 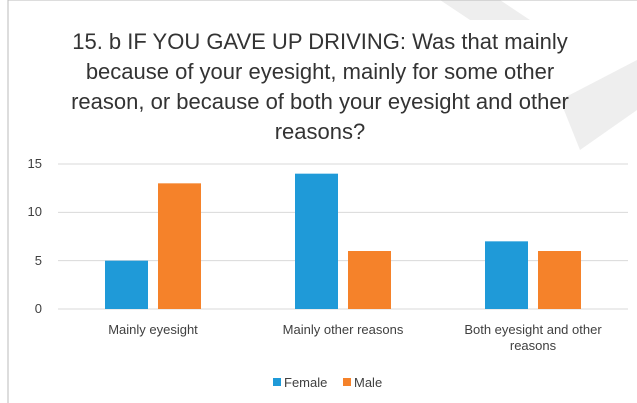 What do you see at coordinates (38, 308) in the screenshot?
I see `y-tick-label: 0` at bounding box center [38, 308].